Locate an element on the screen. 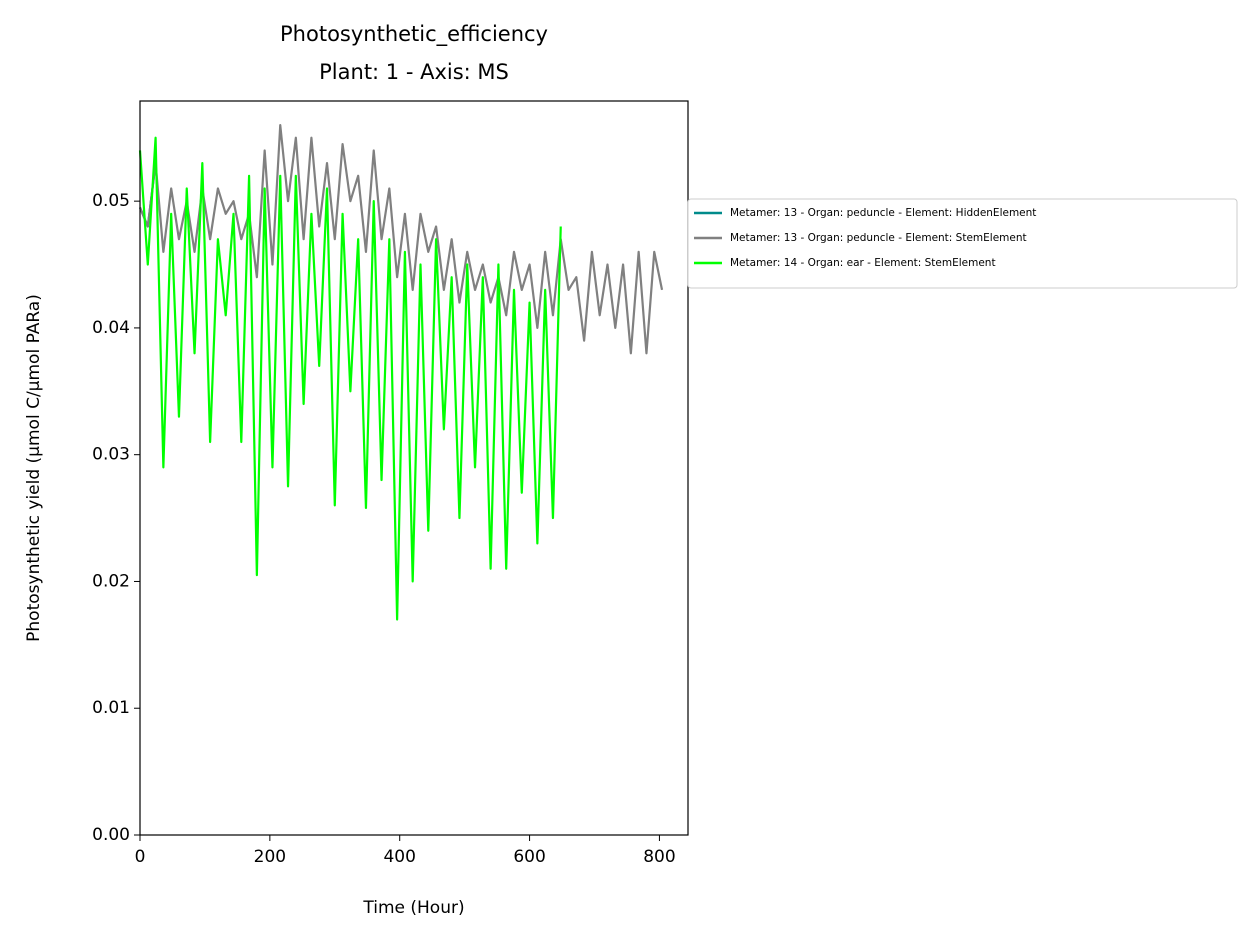 The width and height of the screenshot is (1255, 943). x-tick-label: 600 is located at coordinates (529, 857).